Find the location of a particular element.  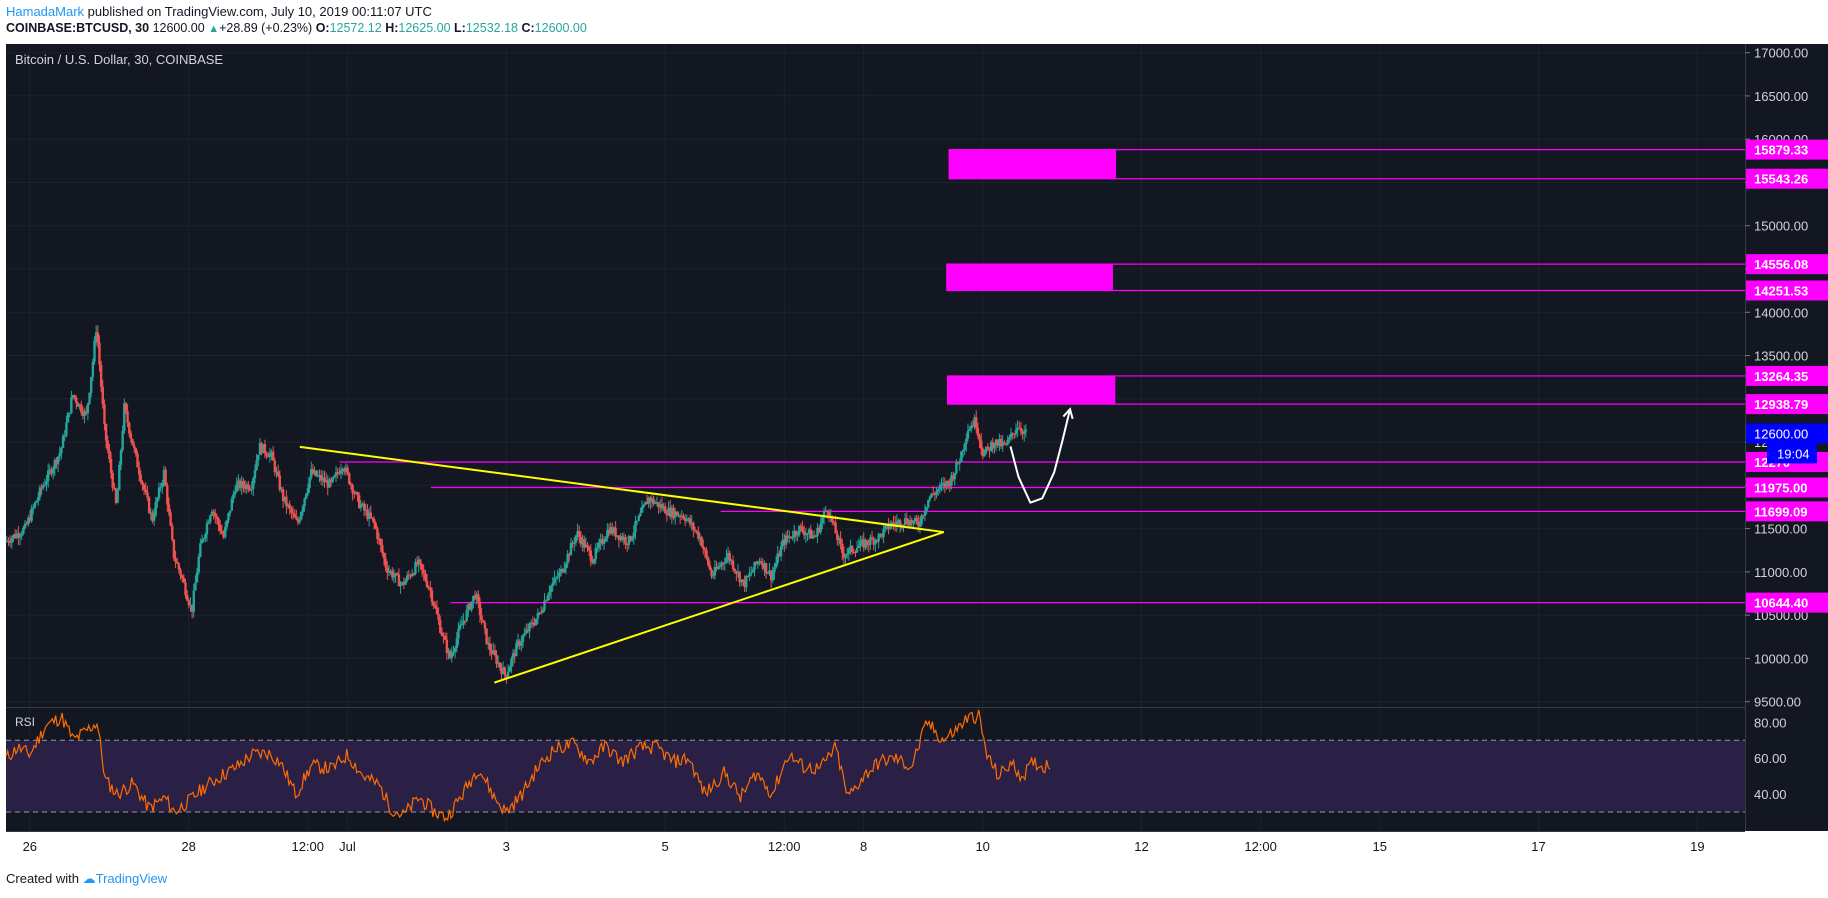

time-tick-label: 10 is located at coordinates (982, 846).